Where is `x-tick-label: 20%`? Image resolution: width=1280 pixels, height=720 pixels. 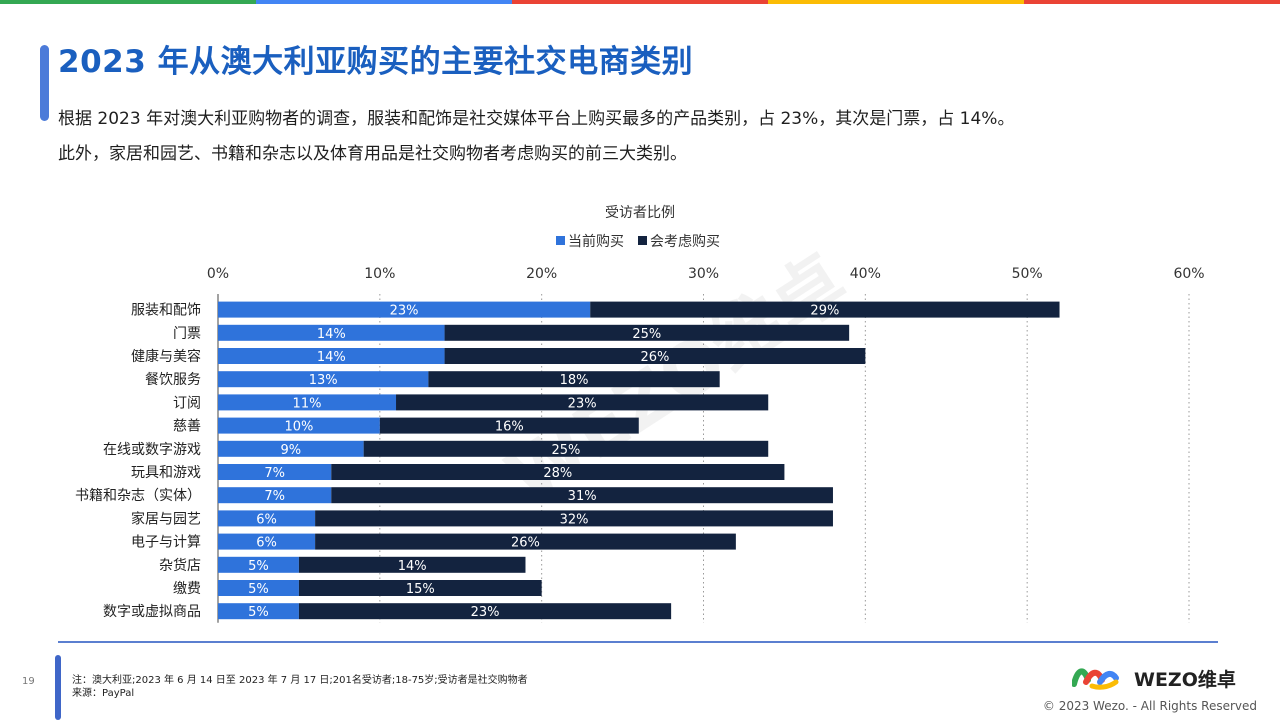
x-tick-label: 20% is located at coordinates (541, 274).